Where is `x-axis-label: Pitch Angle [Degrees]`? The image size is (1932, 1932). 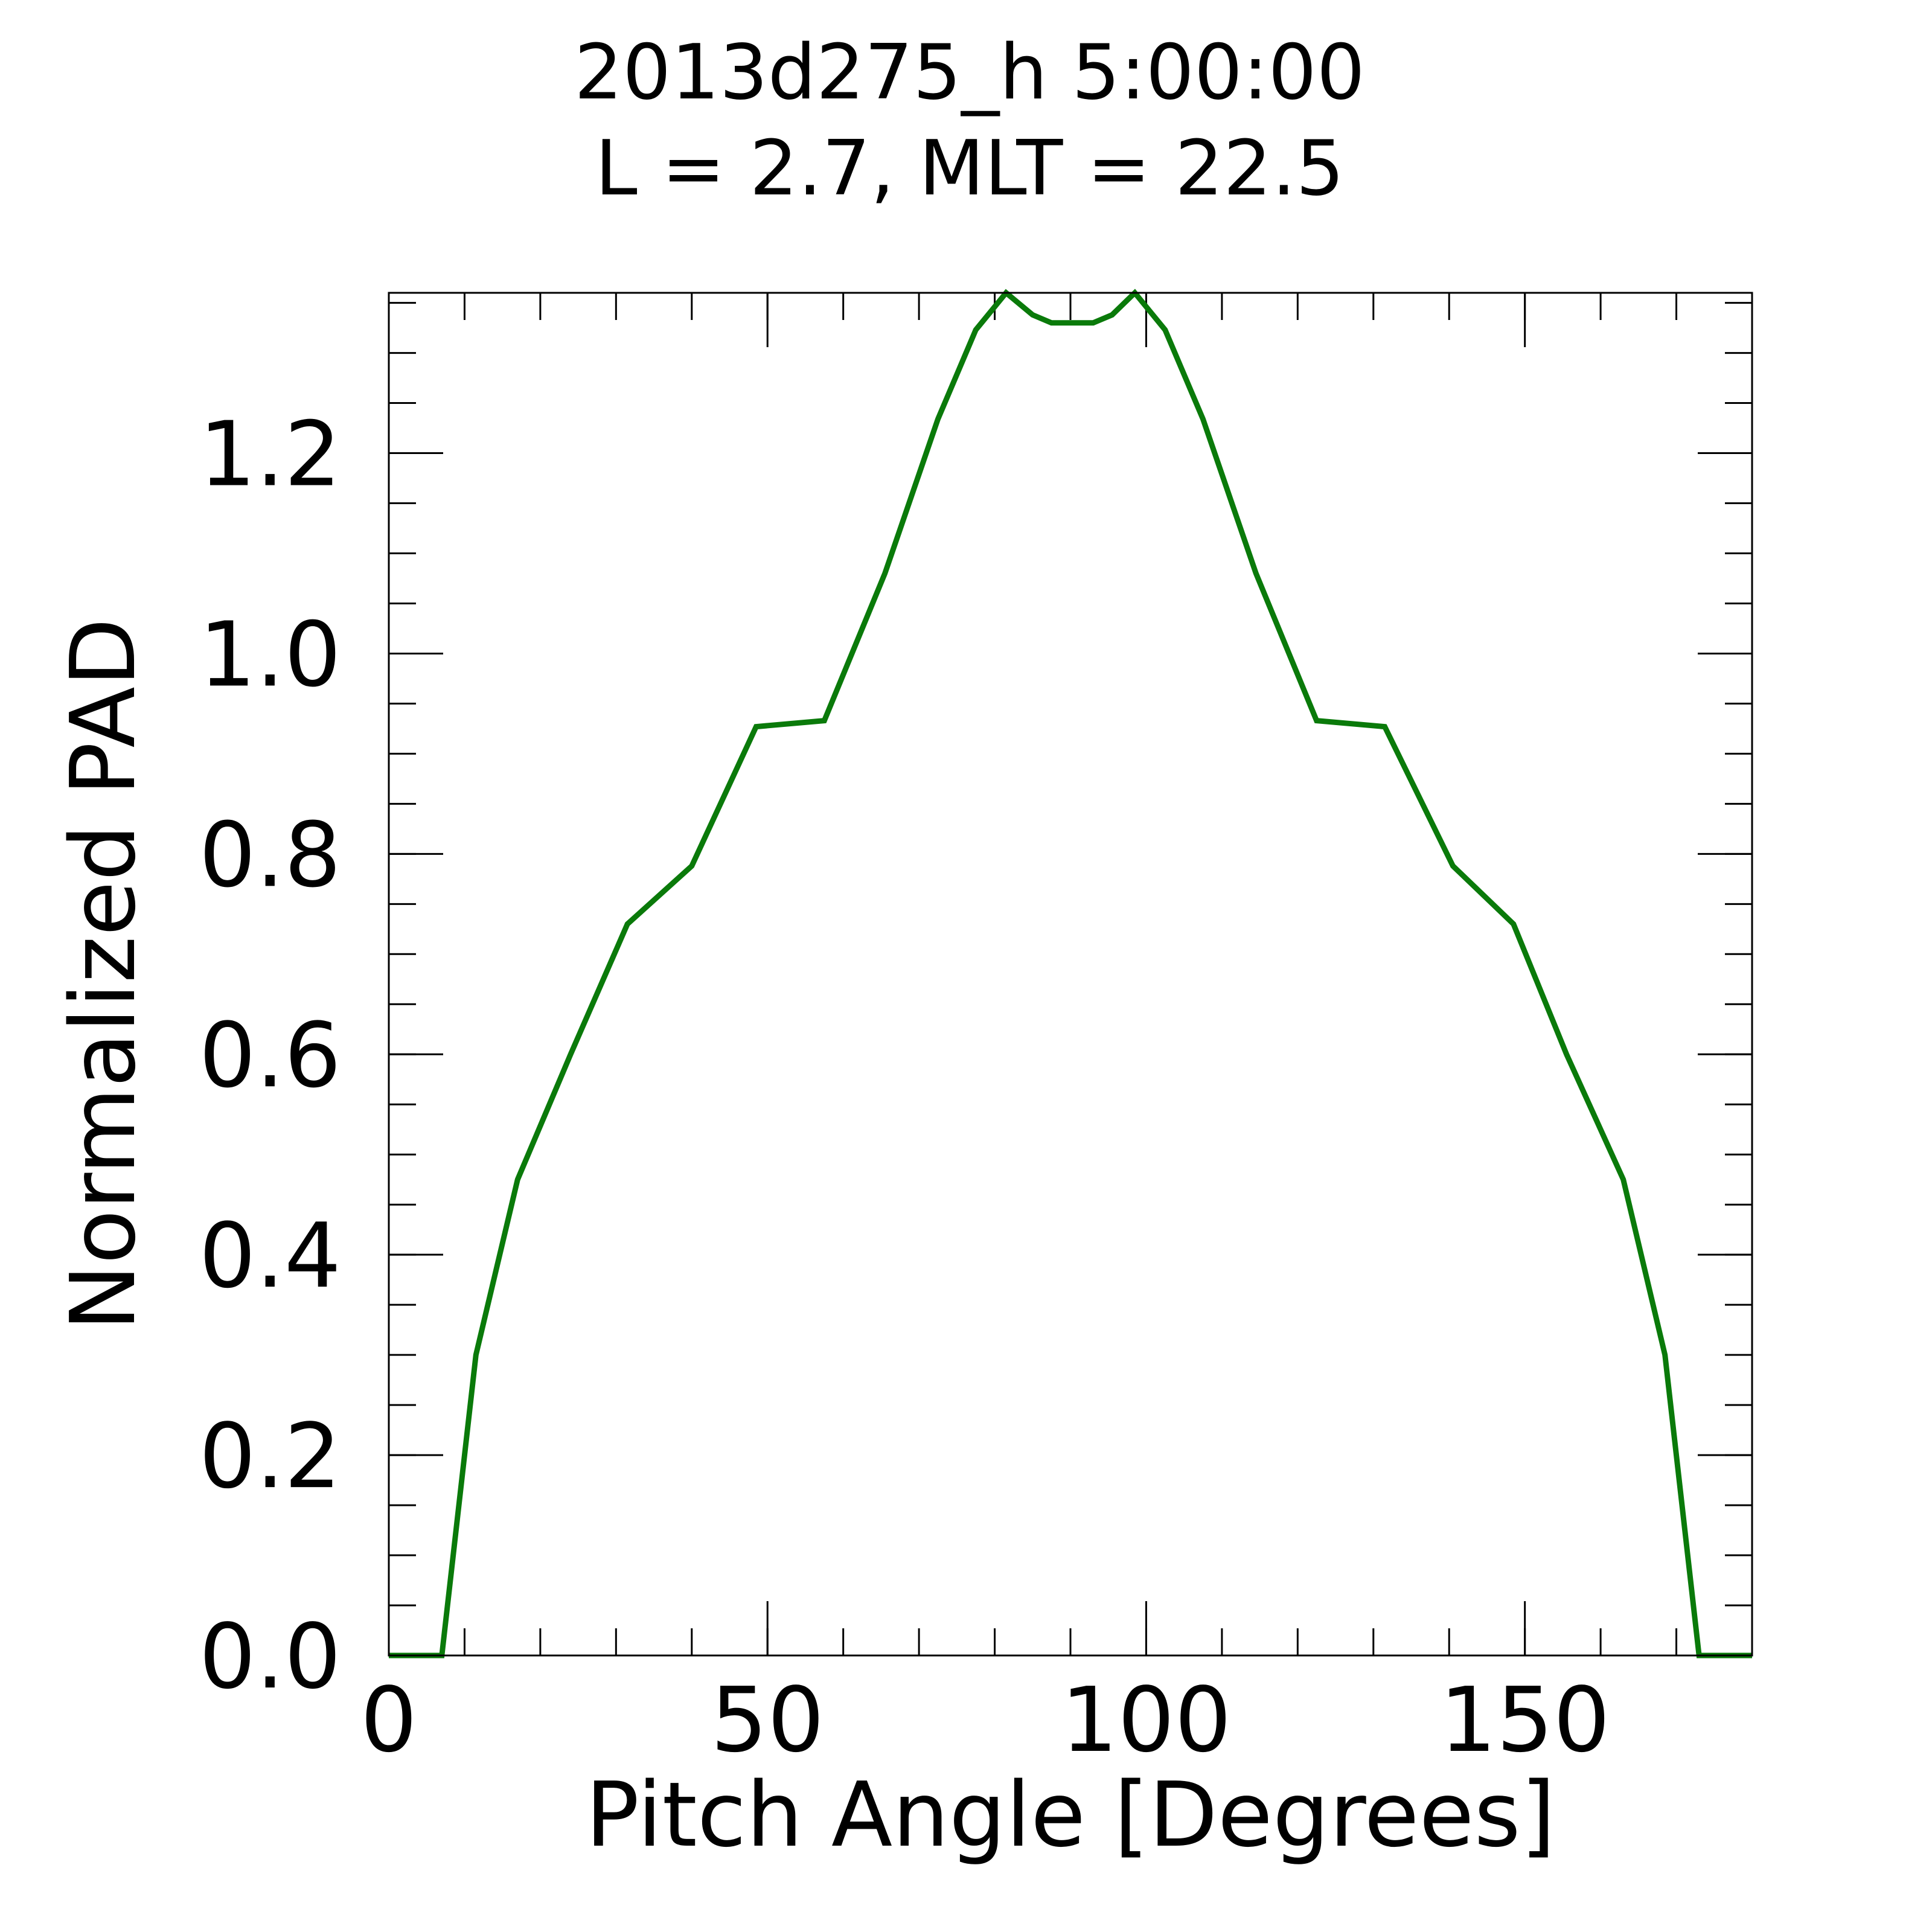 x-axis-label: Pitch Angle [Degrees] is located at coordinates (1071, 1815).